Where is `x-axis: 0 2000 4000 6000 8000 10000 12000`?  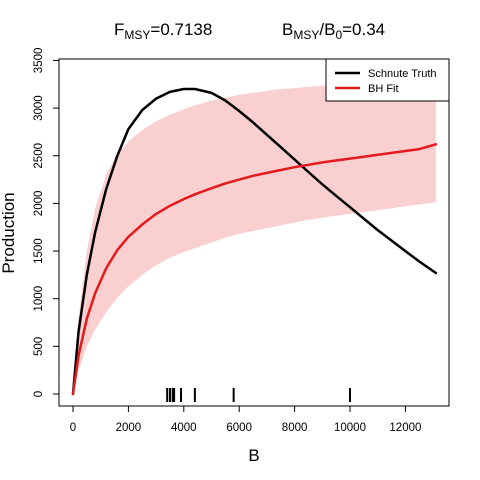 x-axis: 0 2000 4000 6000 8000 10000 12000 is located at coordinates (245, 419).